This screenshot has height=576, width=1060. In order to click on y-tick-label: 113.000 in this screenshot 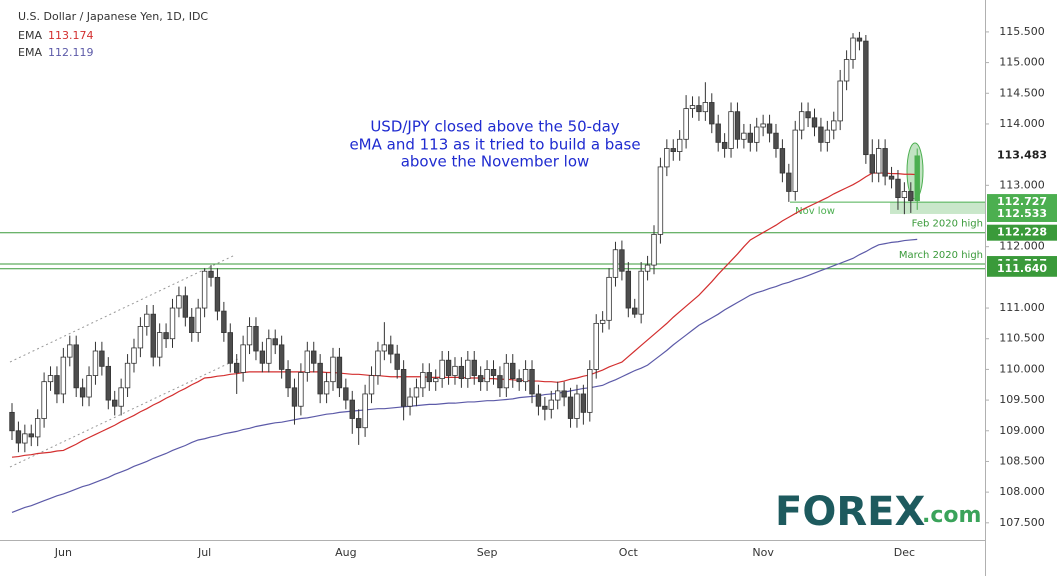, I will do `click(1022, 184)`.